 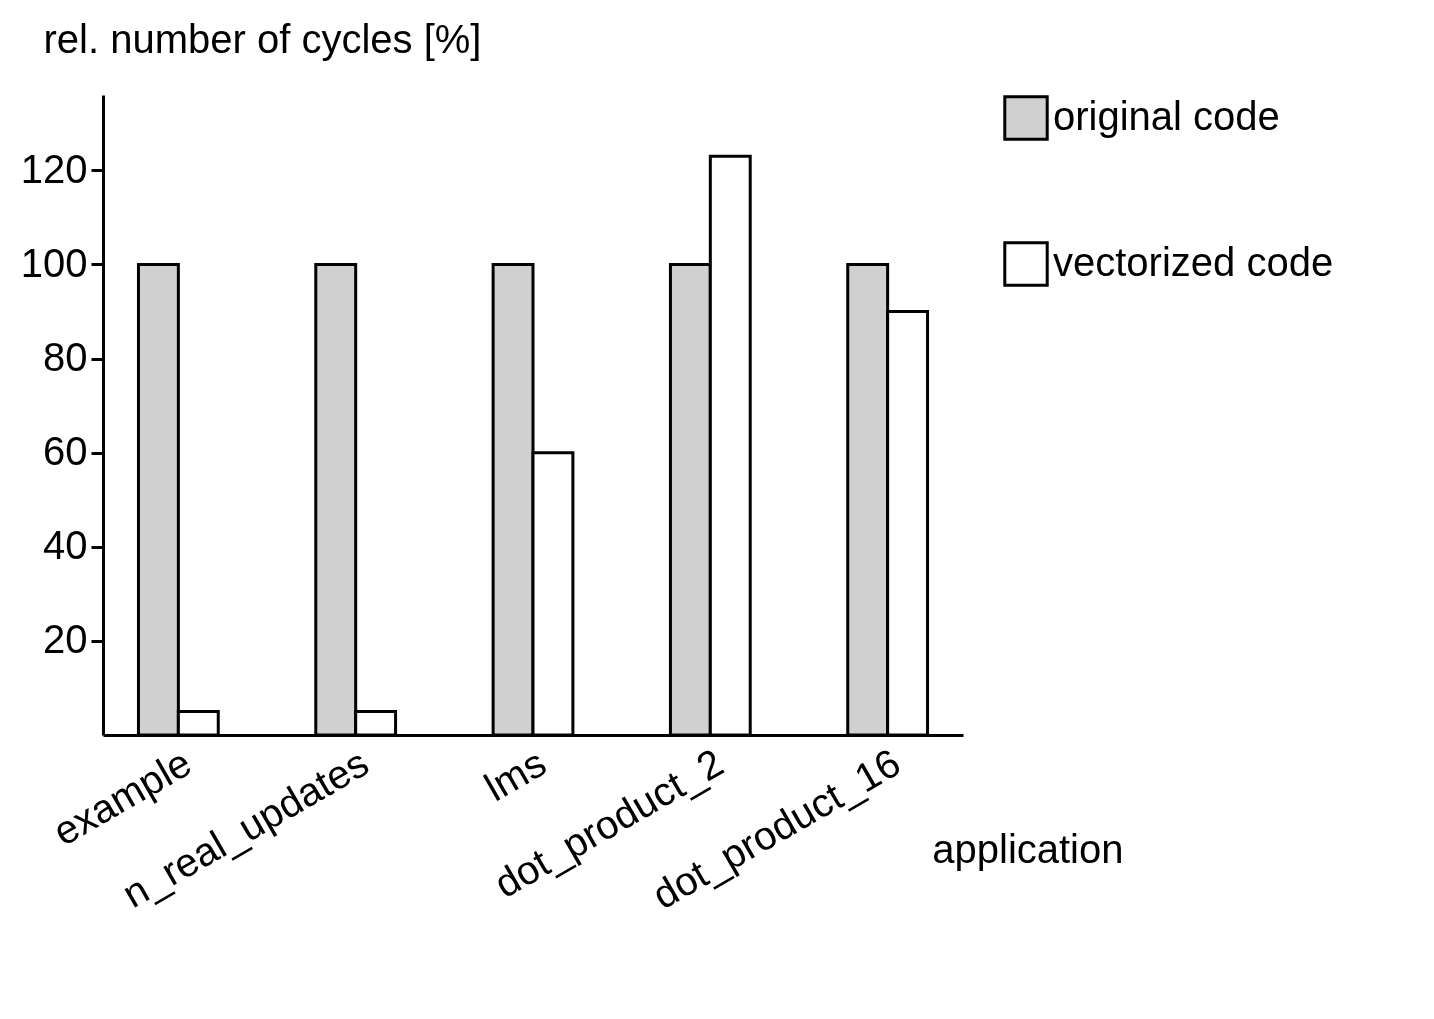 What do you see at coordinates (54, 262) in the screenshot?
I see `y-tick-label: 100` at bounding box center [54, 262].